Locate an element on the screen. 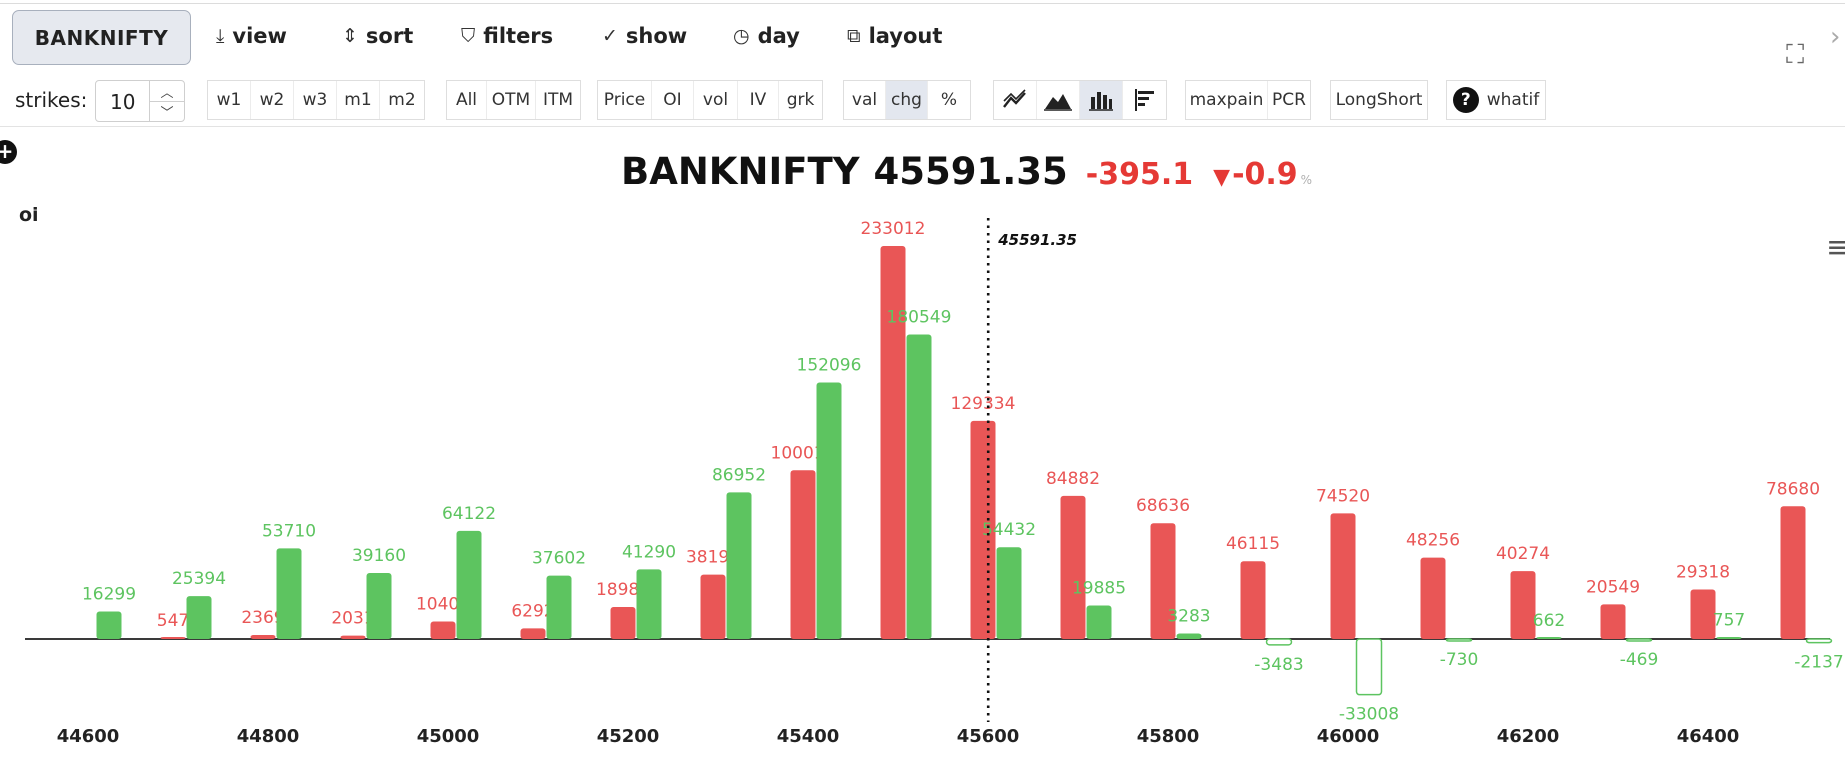  strikes-value: 10 is located at coordinates (123, 102).